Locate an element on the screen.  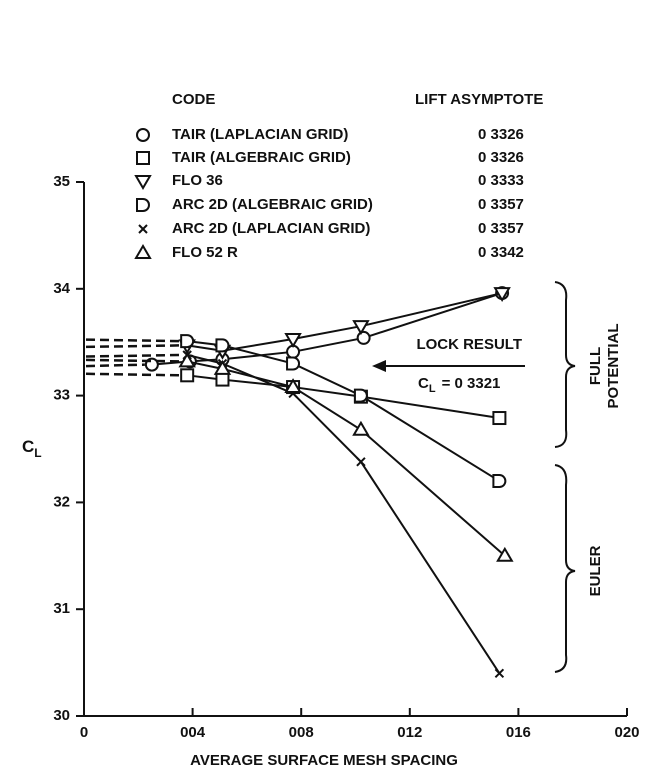
y-tick-label: 31 is located at coordinates (61, 608).